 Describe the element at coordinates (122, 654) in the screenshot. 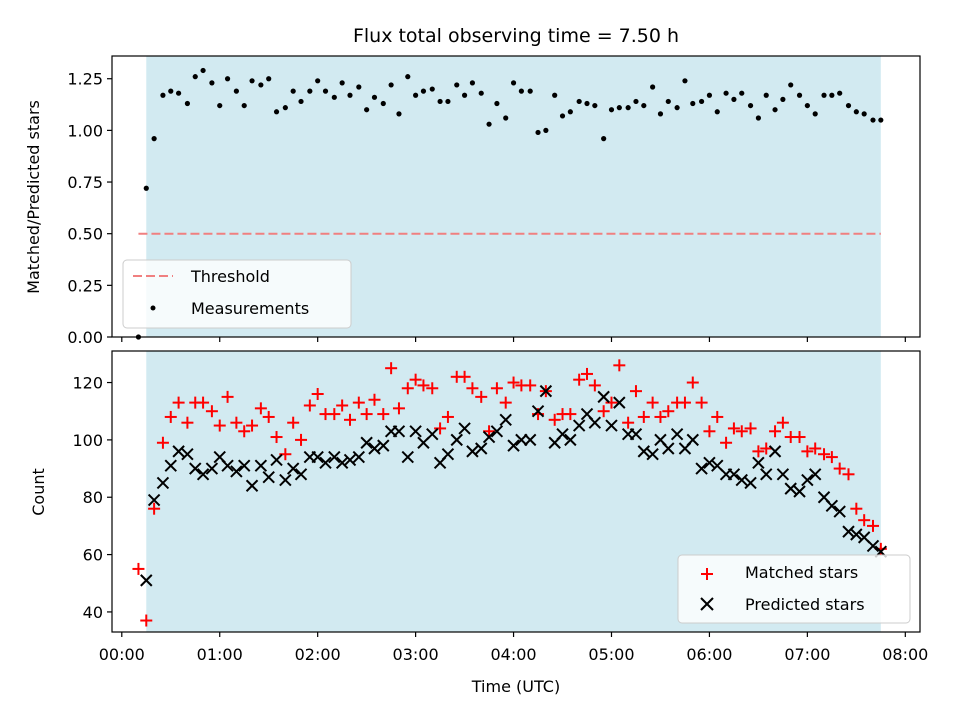

I see `x-tick-label: 00:00` at that location.